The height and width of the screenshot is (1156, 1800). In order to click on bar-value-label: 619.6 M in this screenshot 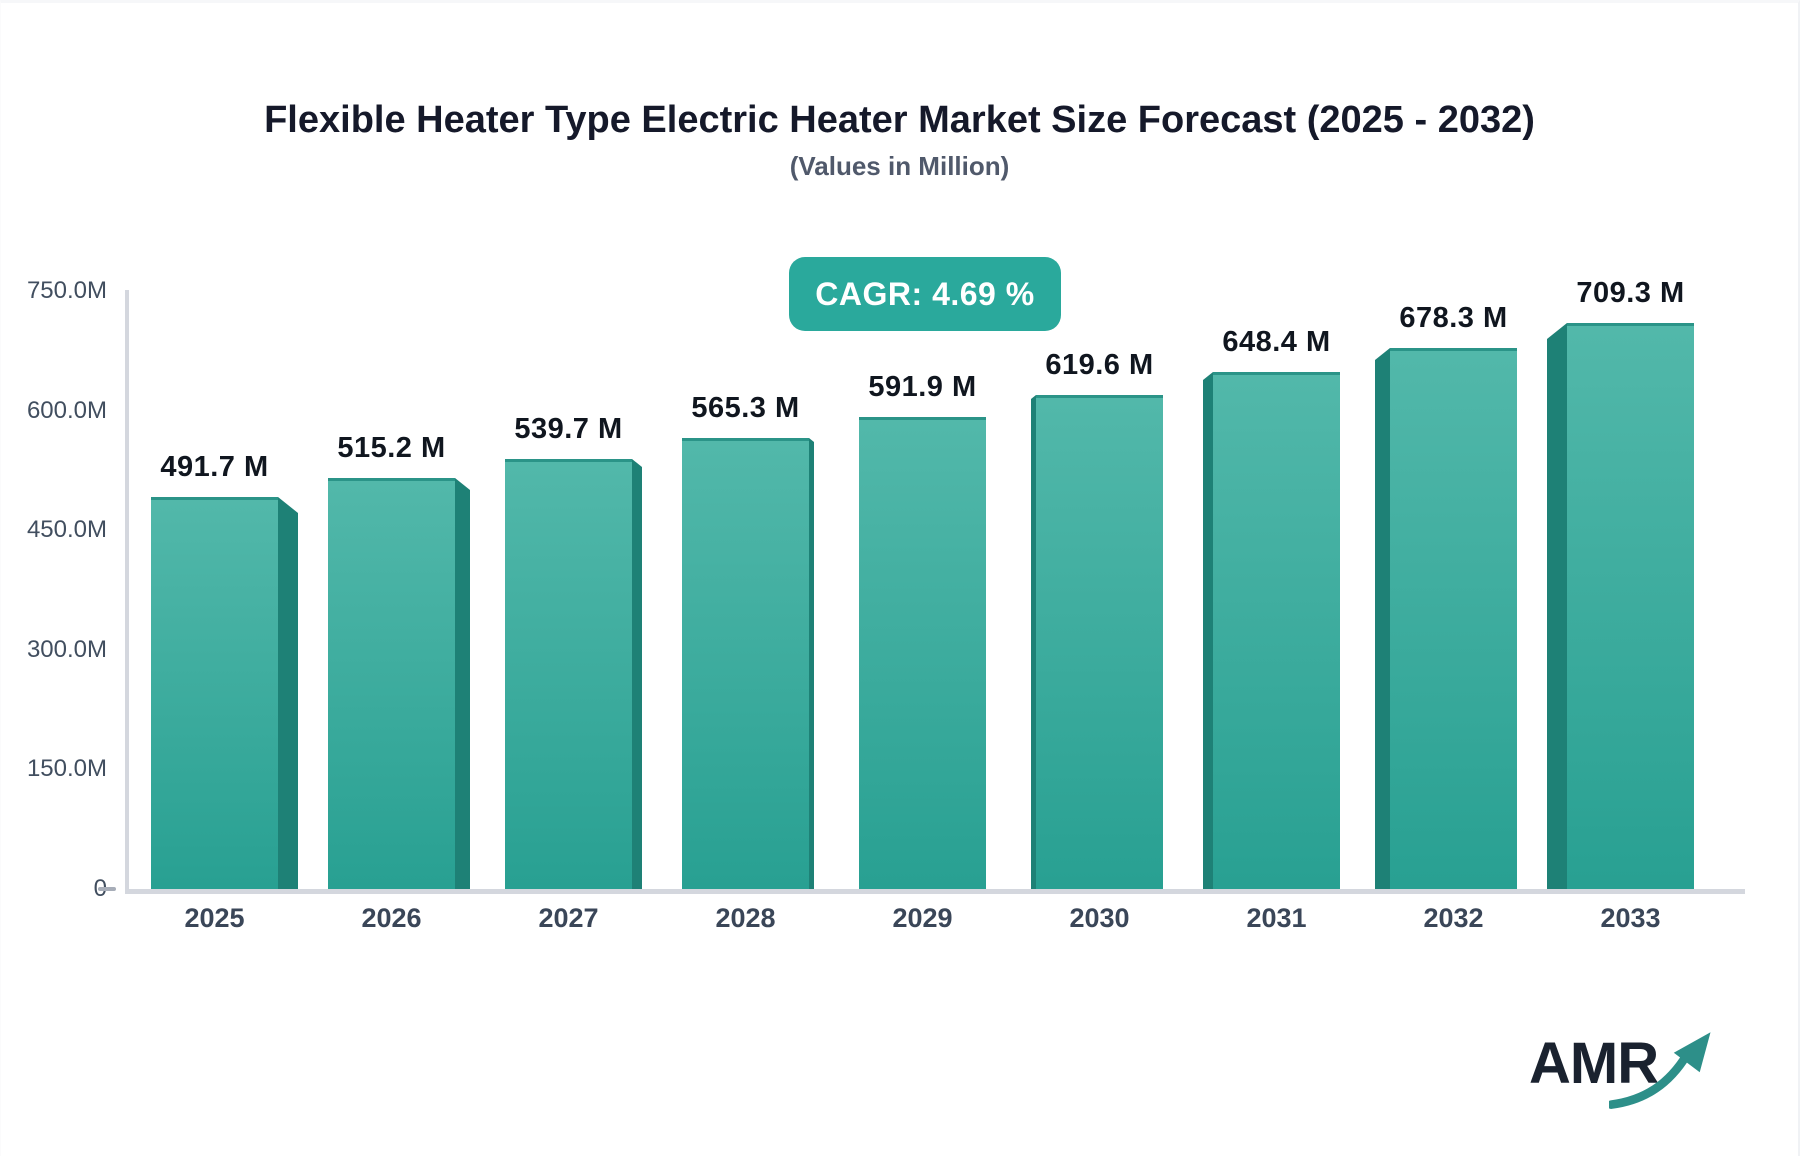, I will do `click(1099, 365)`.